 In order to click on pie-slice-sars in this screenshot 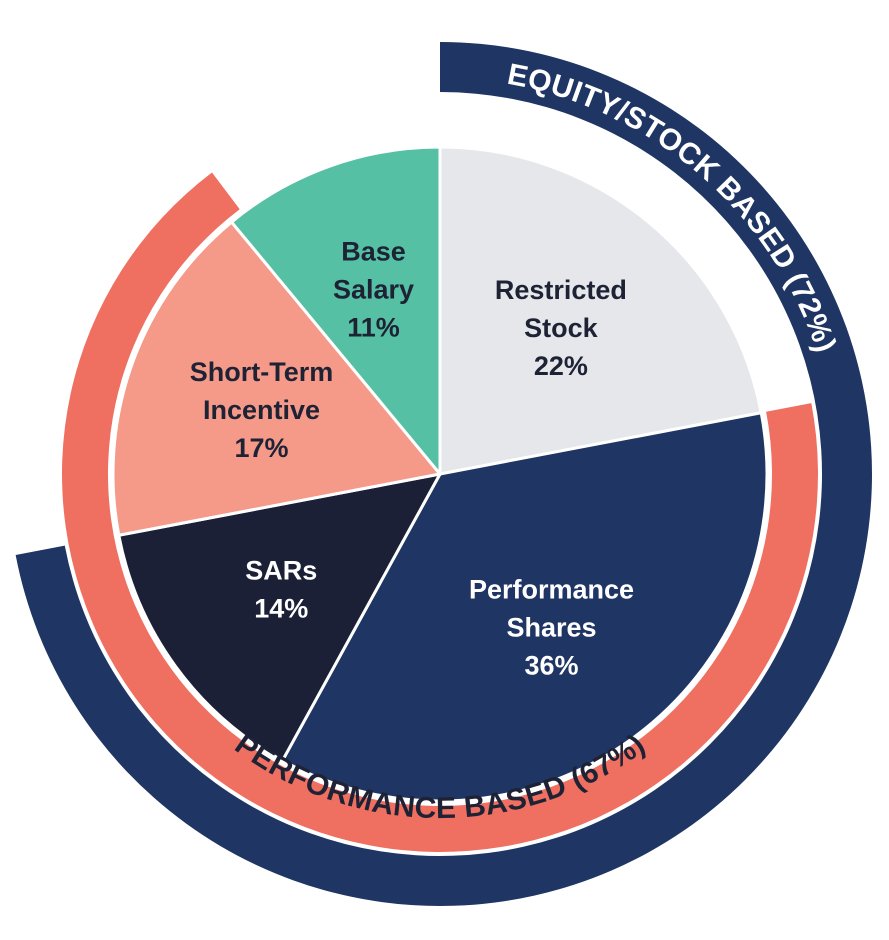, I will do `click(279, 617)`.